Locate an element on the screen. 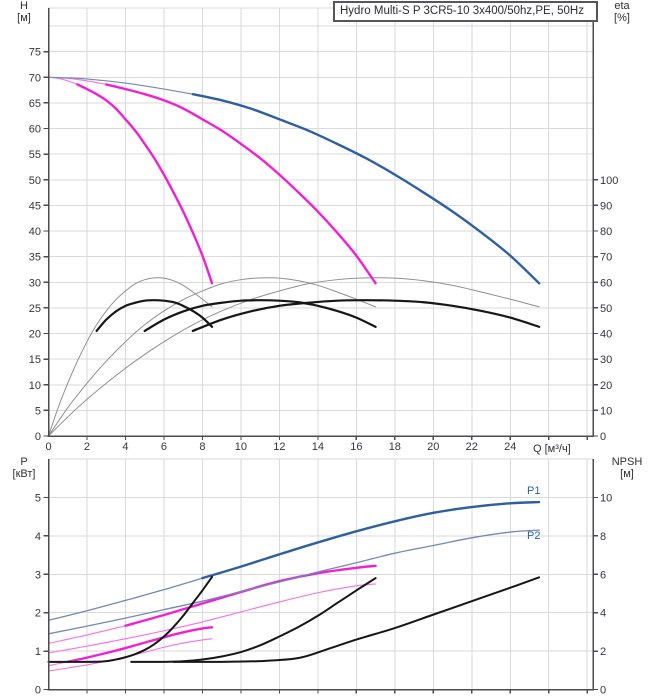  right-tick-label: 4 is located at coordinates (603, 614).